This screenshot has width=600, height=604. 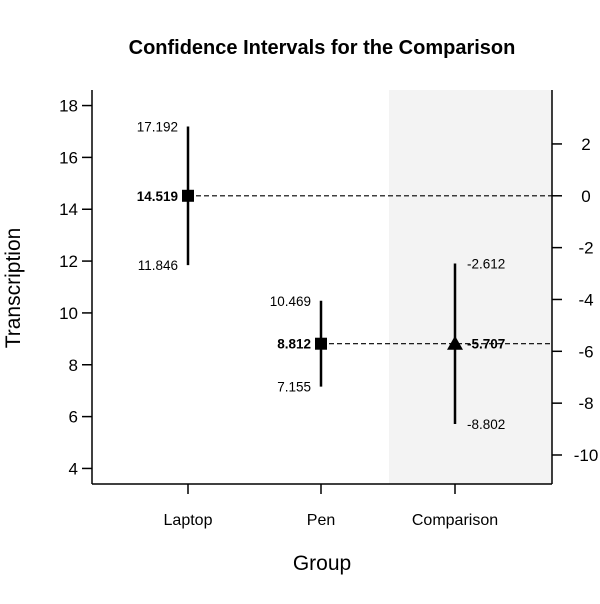 What do you see at coordinates (68, 313) in the screenshot?
I see `left-axis-tick-label: 10` at bounding box center [68, 313].